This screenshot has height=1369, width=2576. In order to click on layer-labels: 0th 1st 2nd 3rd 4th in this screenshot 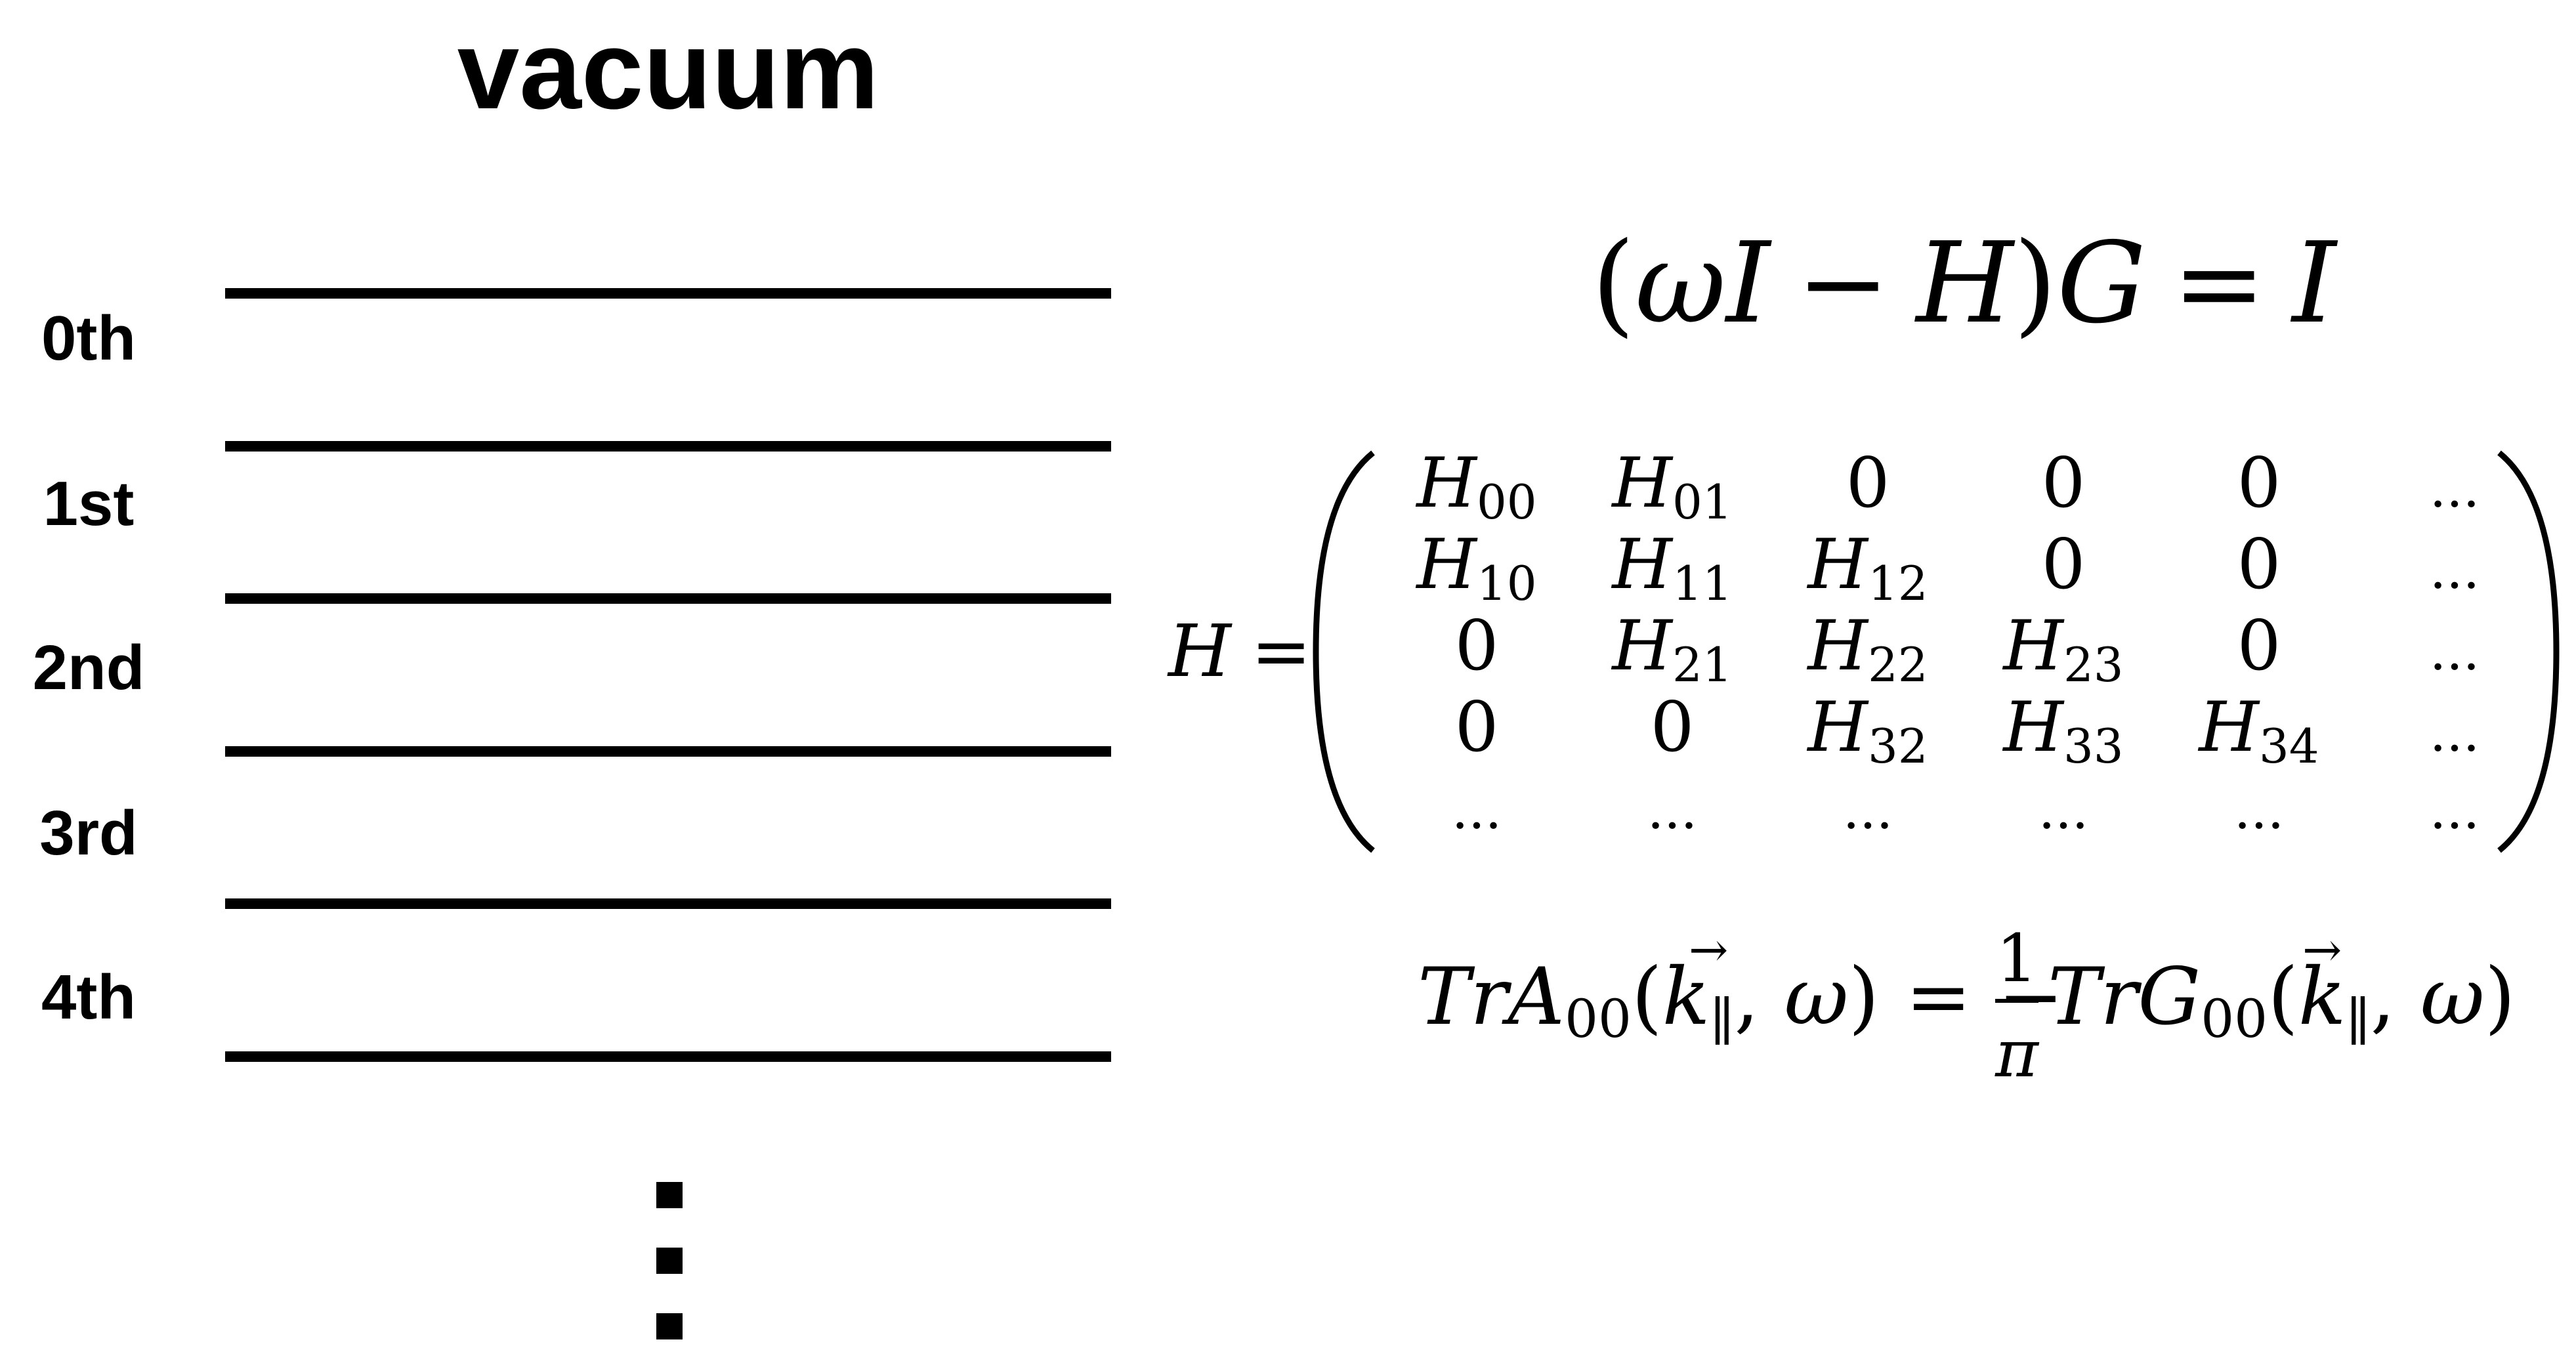, I will do `click(89, 667)`.